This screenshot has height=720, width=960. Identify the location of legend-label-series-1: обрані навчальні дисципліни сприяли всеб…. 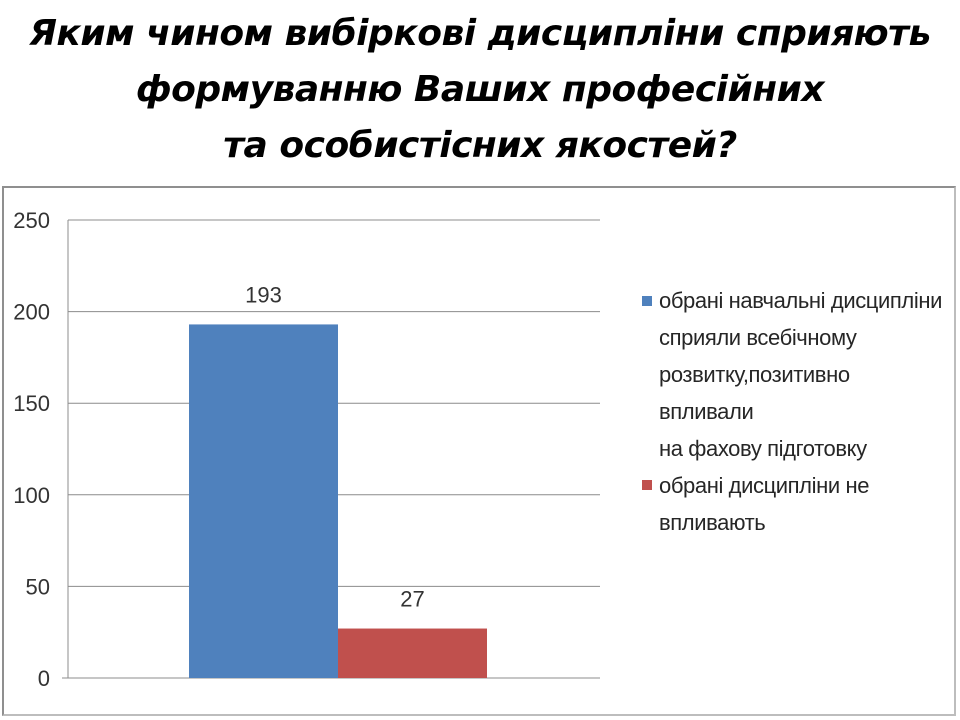
(804, 374).